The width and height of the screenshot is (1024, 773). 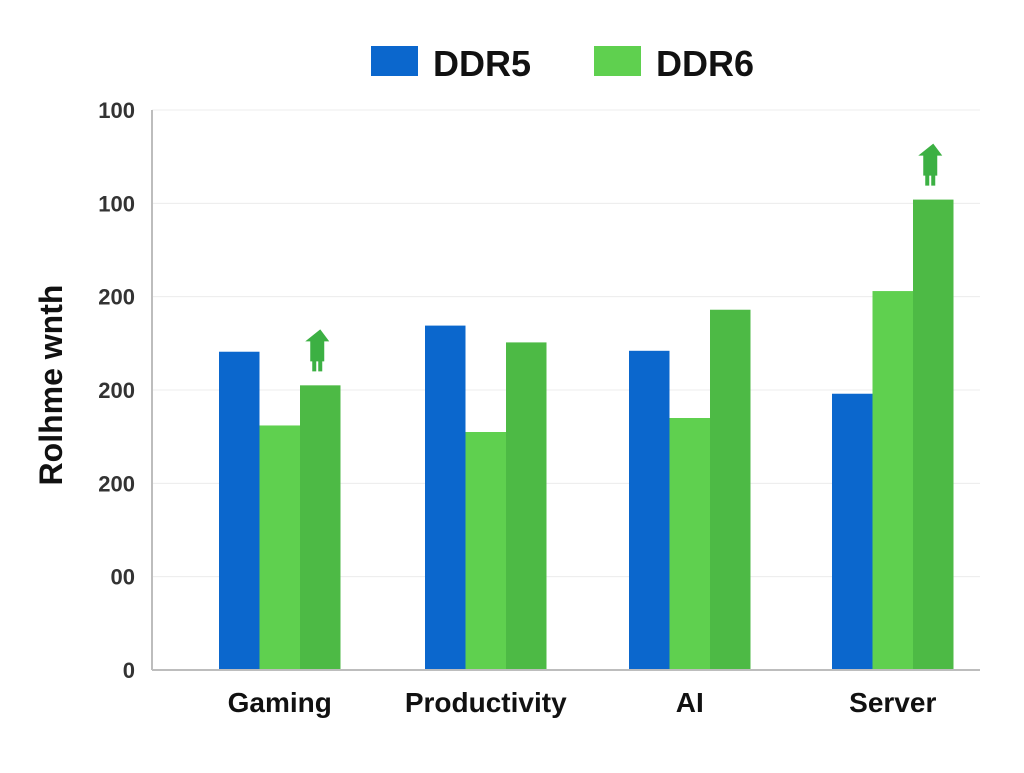 What do you see at coordinates (485, 551) in the screenshot?
I see `bar-productivity-ddr6` at bounding box center [485, 551].